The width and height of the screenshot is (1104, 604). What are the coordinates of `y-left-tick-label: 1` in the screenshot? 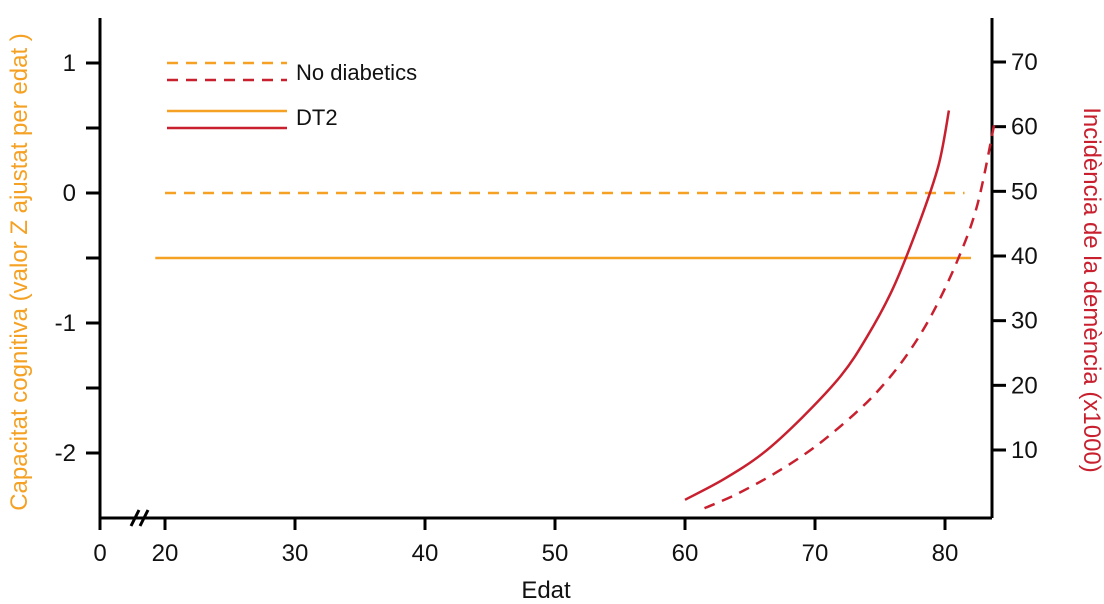 It's located at (69, 63).